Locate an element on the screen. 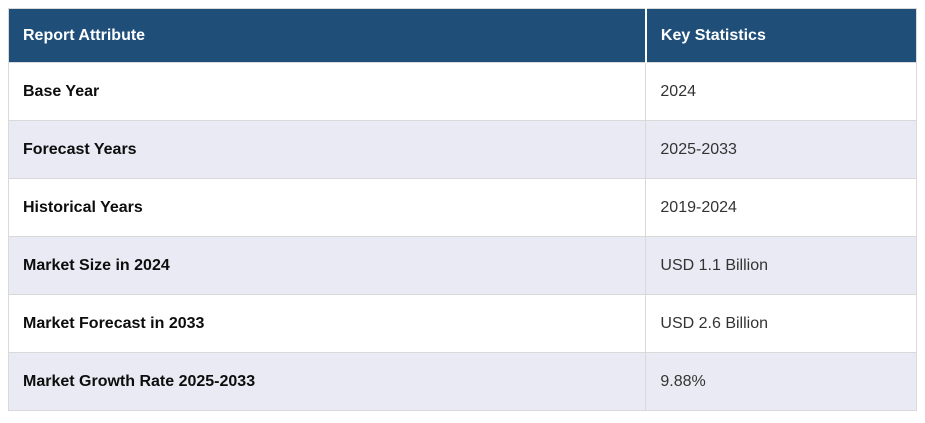 The width and height of the screenshot is (925, 423). table-row: Forecast Years 2025-2033 is located at coordinates (462, 149).